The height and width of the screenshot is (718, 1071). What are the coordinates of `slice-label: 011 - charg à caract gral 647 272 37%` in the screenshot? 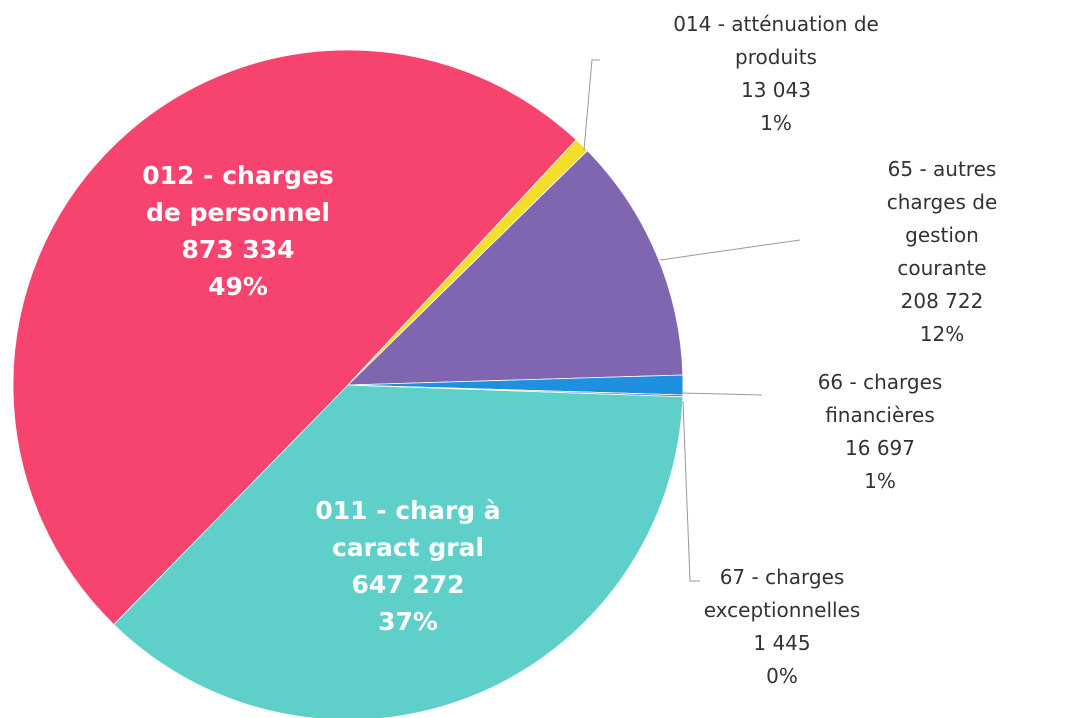 It's located at (407, 566).